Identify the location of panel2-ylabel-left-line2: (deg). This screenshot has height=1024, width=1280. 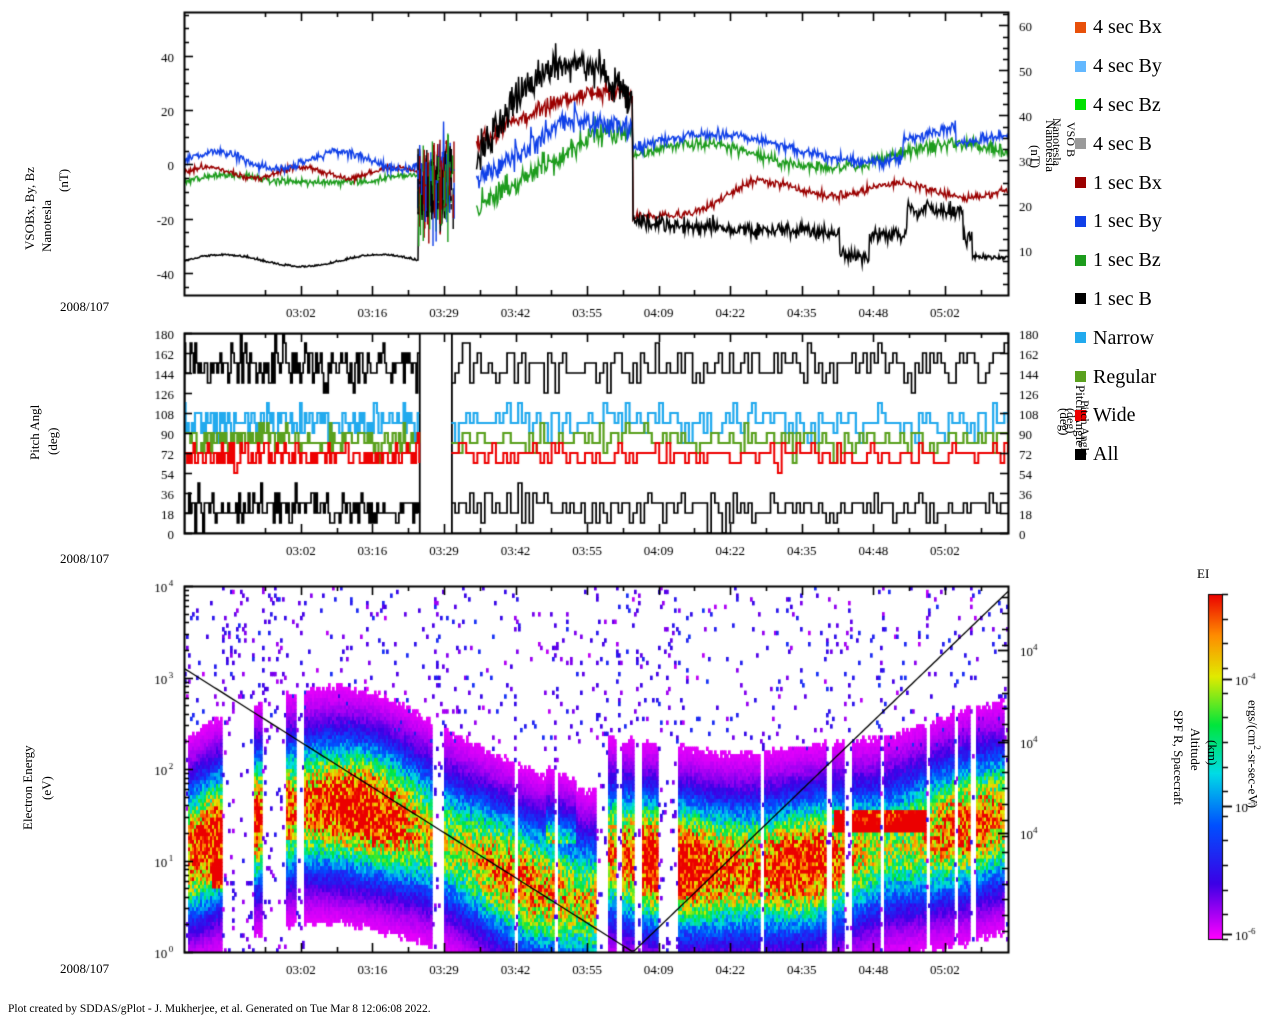
(52, 441).